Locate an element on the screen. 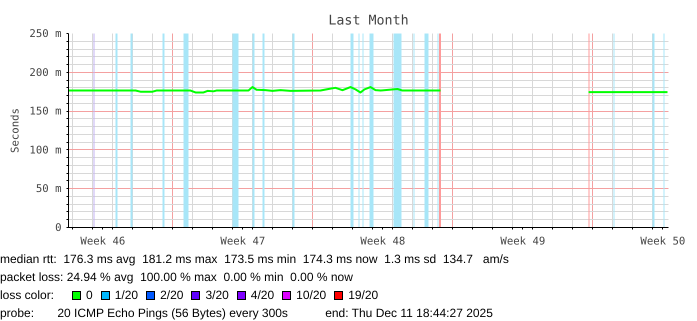 The width and height of the screenshot is (697, 321). y-tick-label: 50 m is located at coordinates (49, 189).